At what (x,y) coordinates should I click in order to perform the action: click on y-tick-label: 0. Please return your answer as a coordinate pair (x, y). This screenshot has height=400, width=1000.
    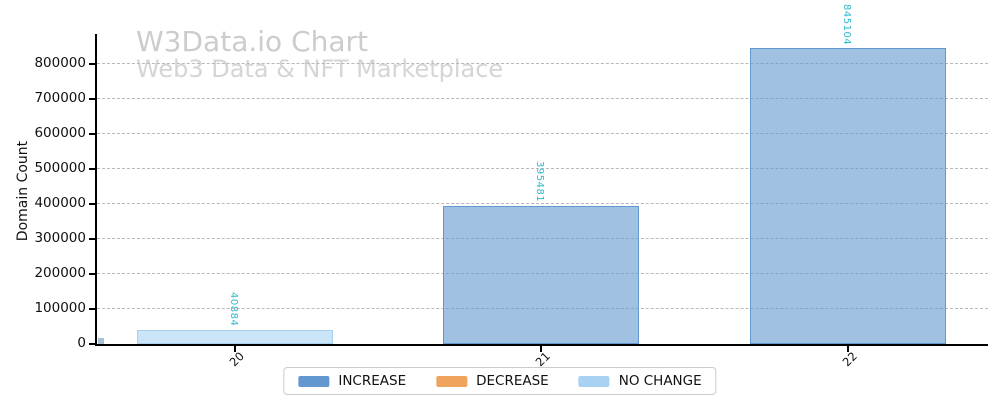
    Looking at the image, I should click on (81, 343).